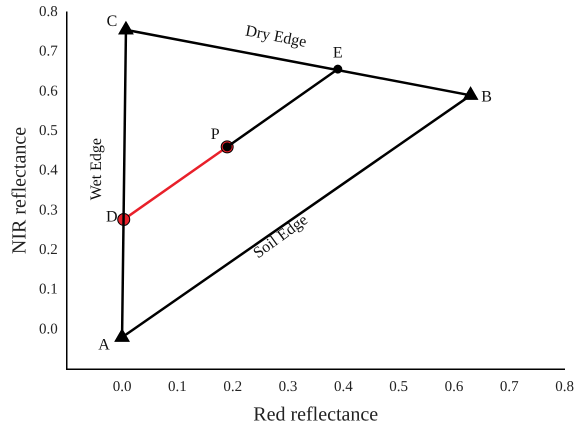  Describe the element at coordinates (177, 386) in the screenshot. I see `x-tick-label: 0.1` at that location.